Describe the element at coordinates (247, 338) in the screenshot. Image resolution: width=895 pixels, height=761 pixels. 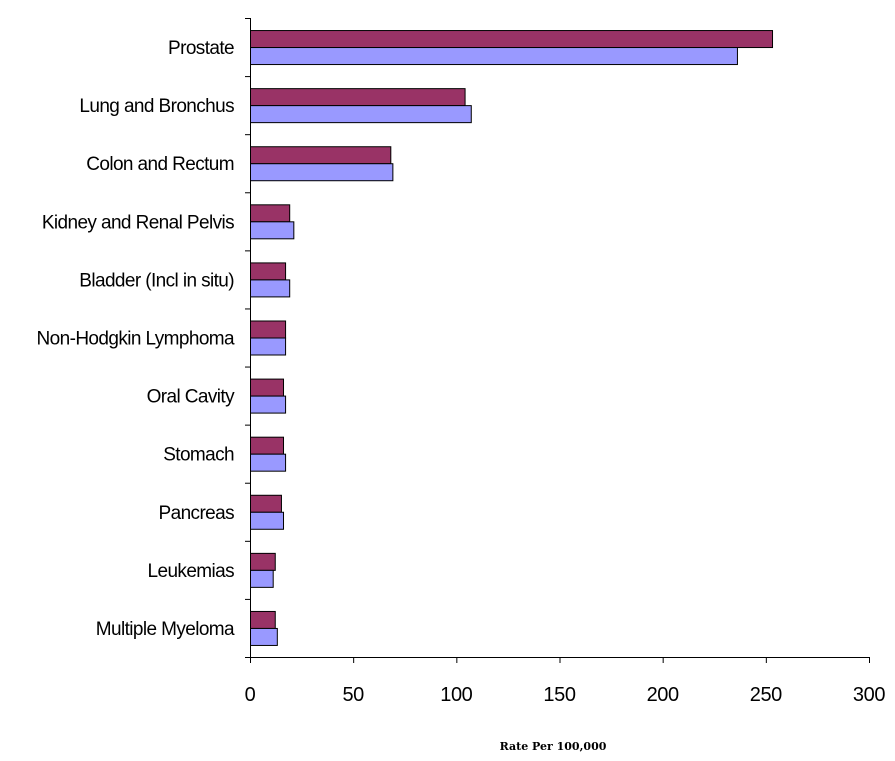
I see `y-ticks` at that location.